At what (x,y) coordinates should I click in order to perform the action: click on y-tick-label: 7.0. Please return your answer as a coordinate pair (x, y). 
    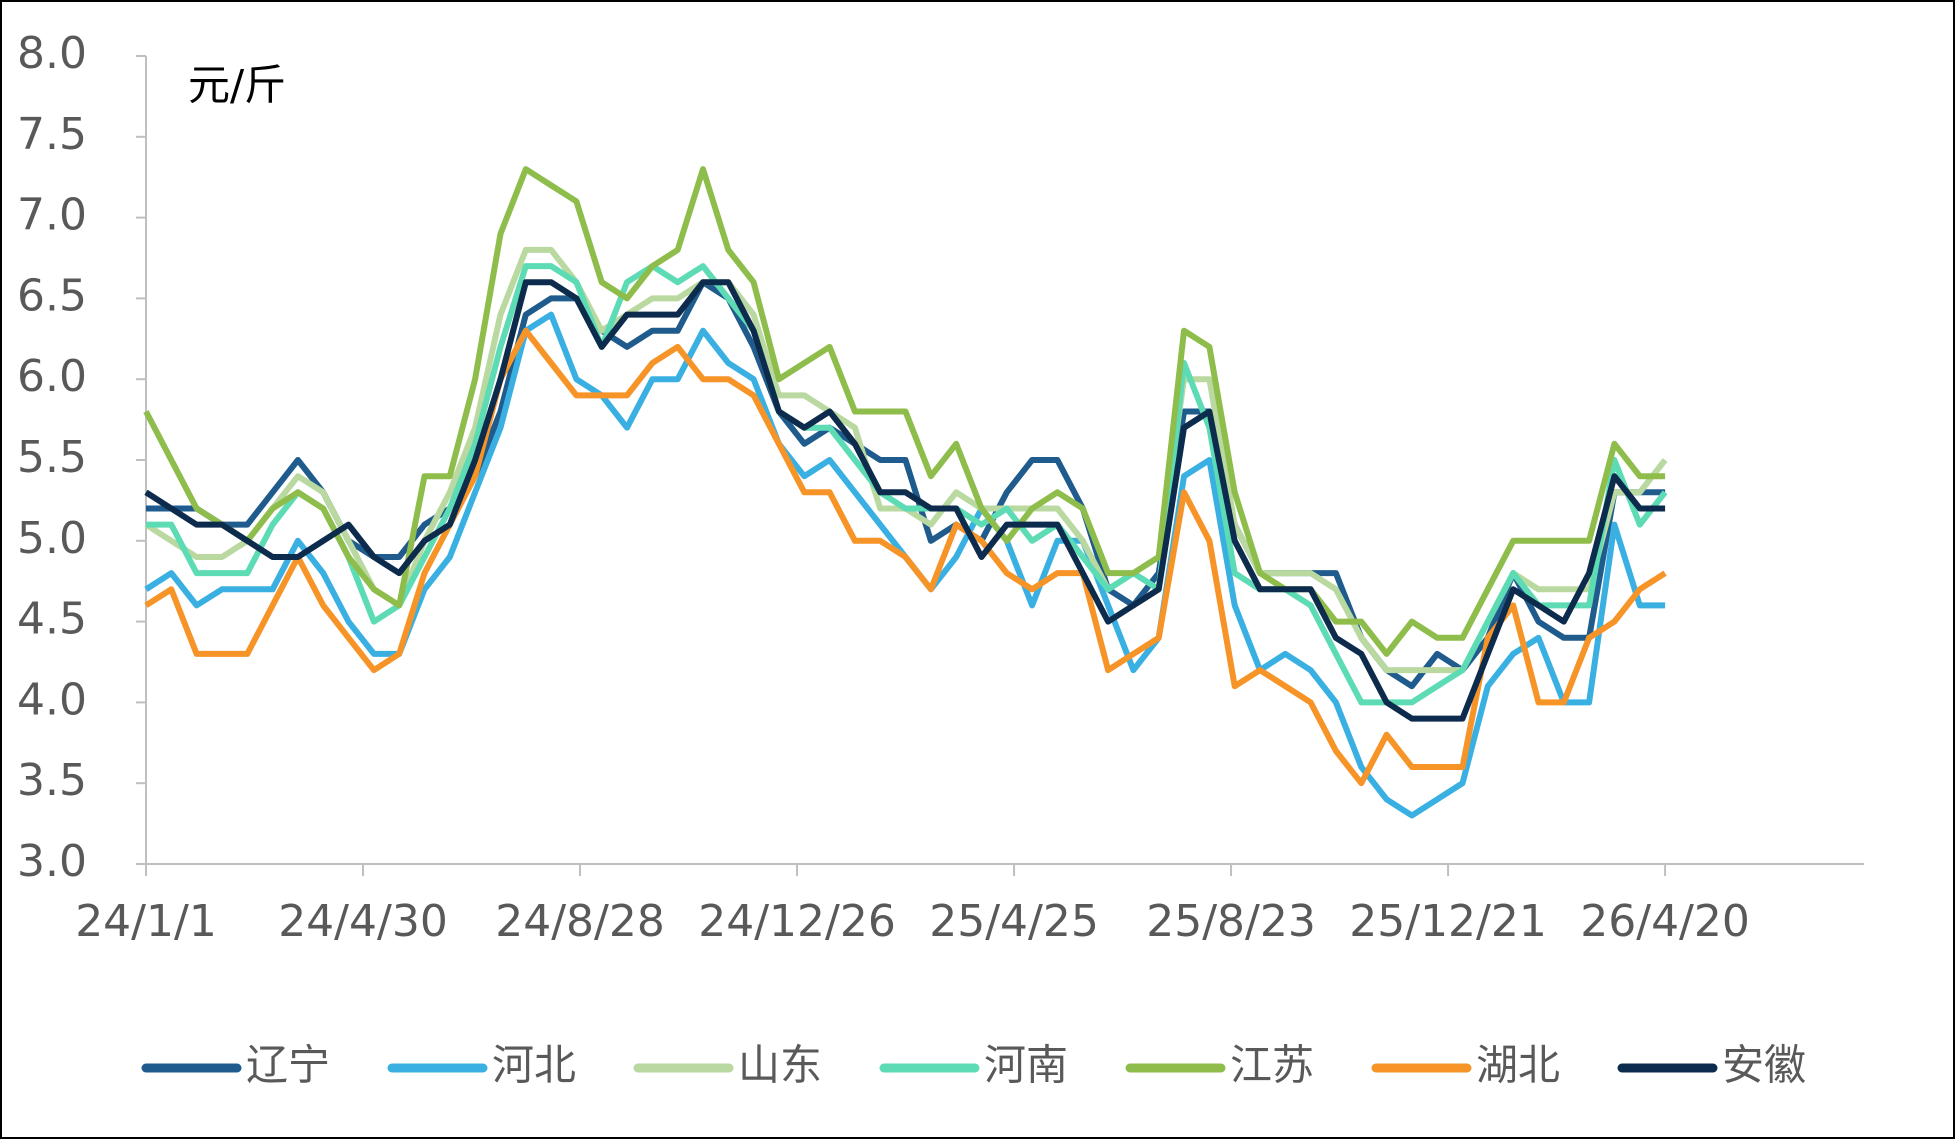
    Looking at the image, I should click on (52, 215).